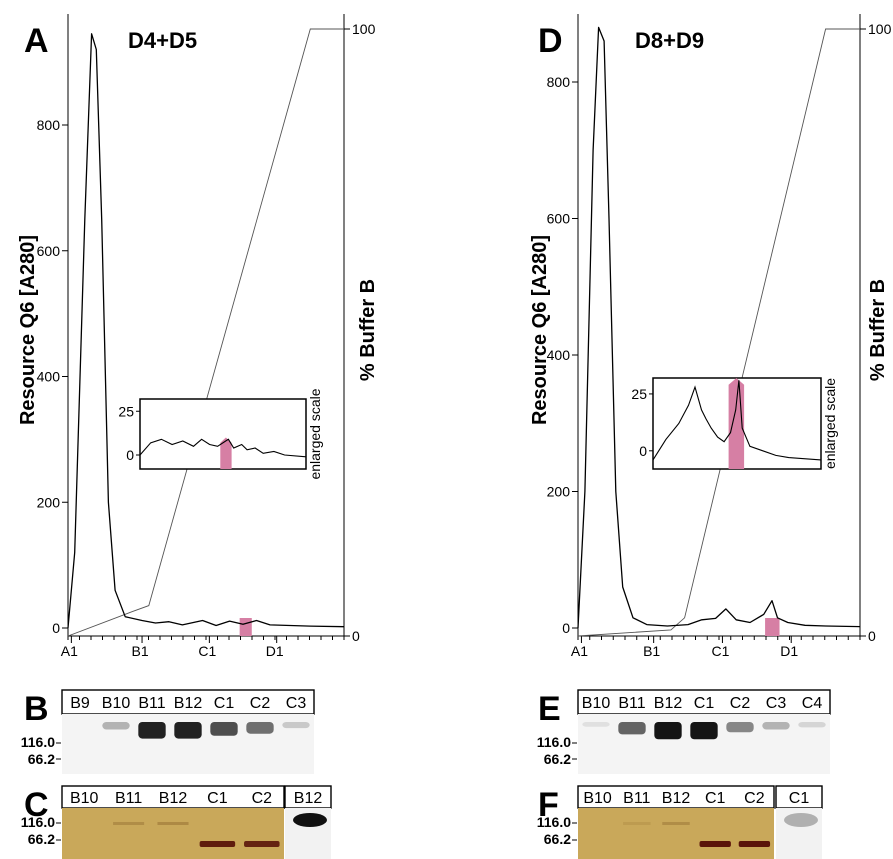 This screenshot has width=893, height=859. Describe the element at coordinates (548, 805) in the screenshot. I see `panel-letter: F` at that location.